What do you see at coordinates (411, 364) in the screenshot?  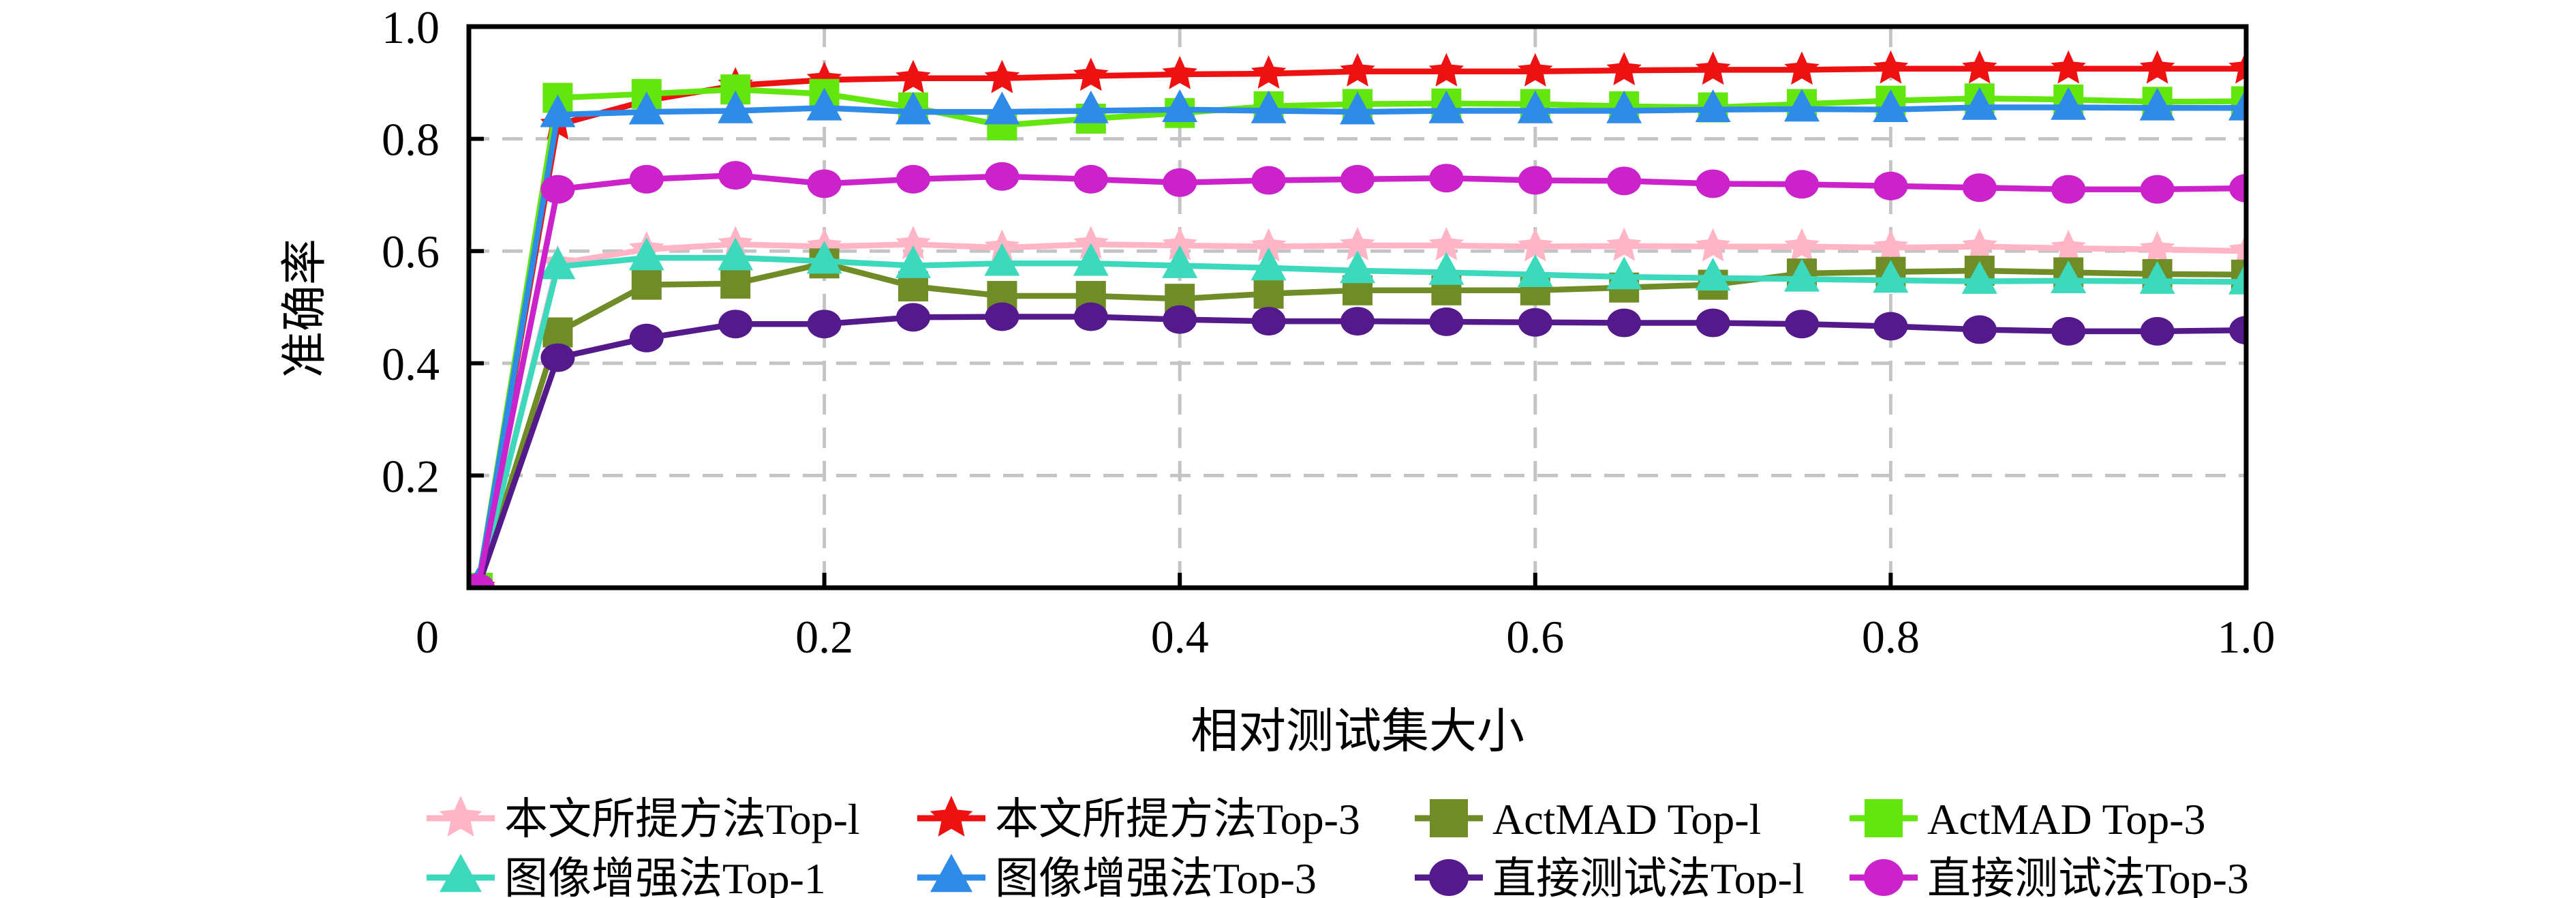 I see `y-tick-label: 0.4` at bounding box center [411, 364].